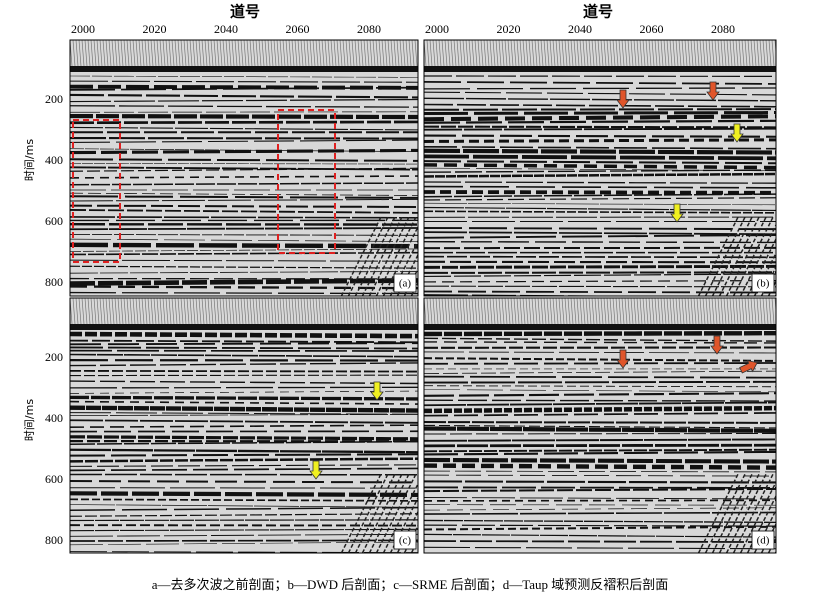 The height and width of the screenshot is (601, 820). Describe the element at coordinates (155, 29) in the screenshot. I see `x-tick-label: 2020` at that location.